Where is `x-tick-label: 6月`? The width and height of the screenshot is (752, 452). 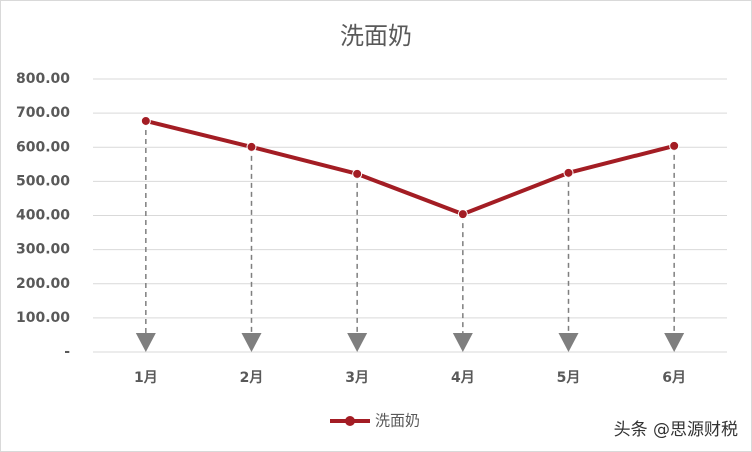 x-tick-label: 6月 is located at coordinates (674, 378).